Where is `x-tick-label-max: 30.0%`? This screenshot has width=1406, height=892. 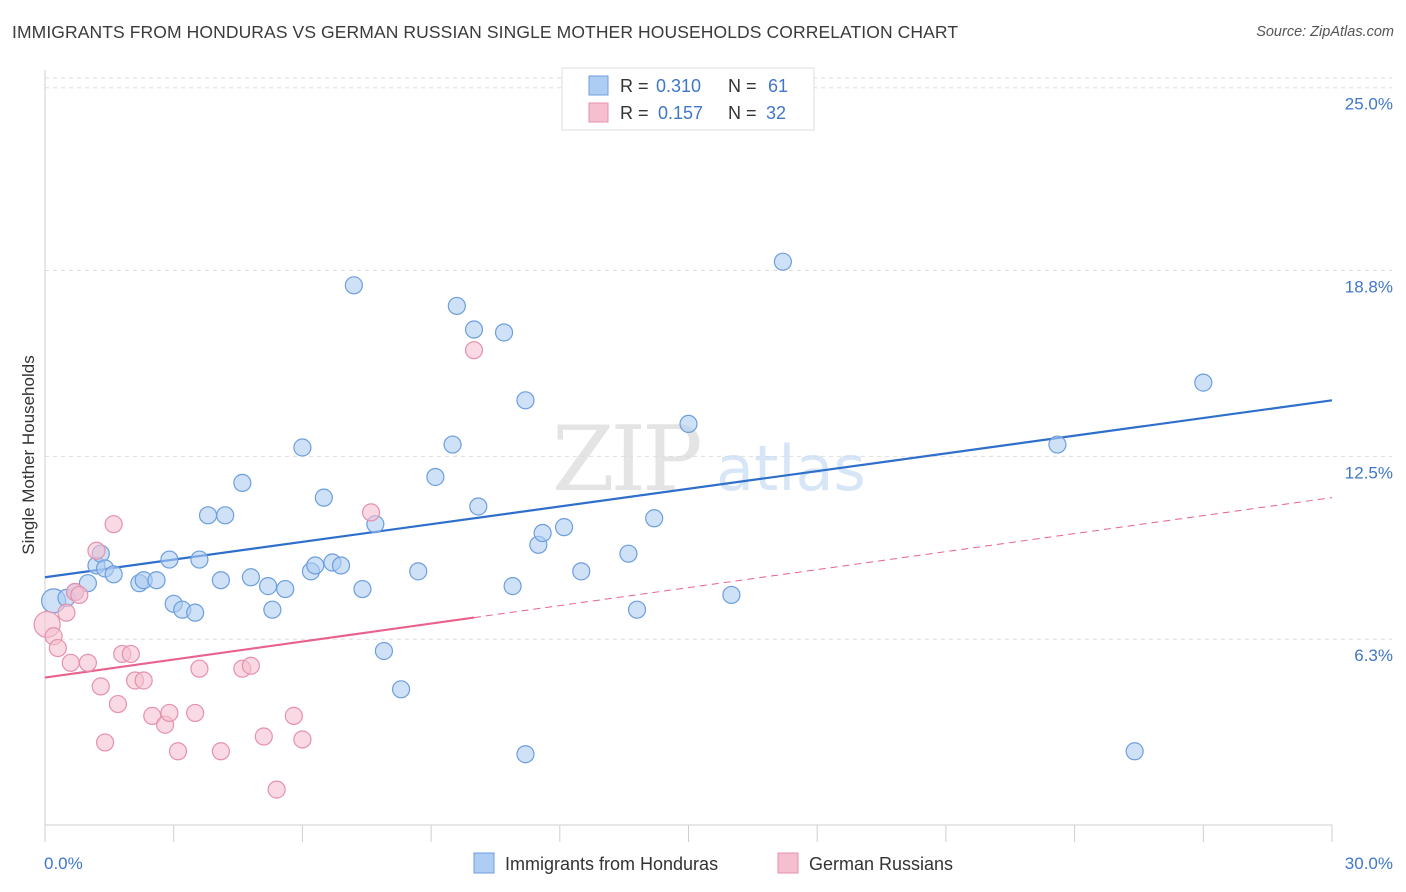 x-tick-label-max: 30.0% is located at coordinates (1369, 863).